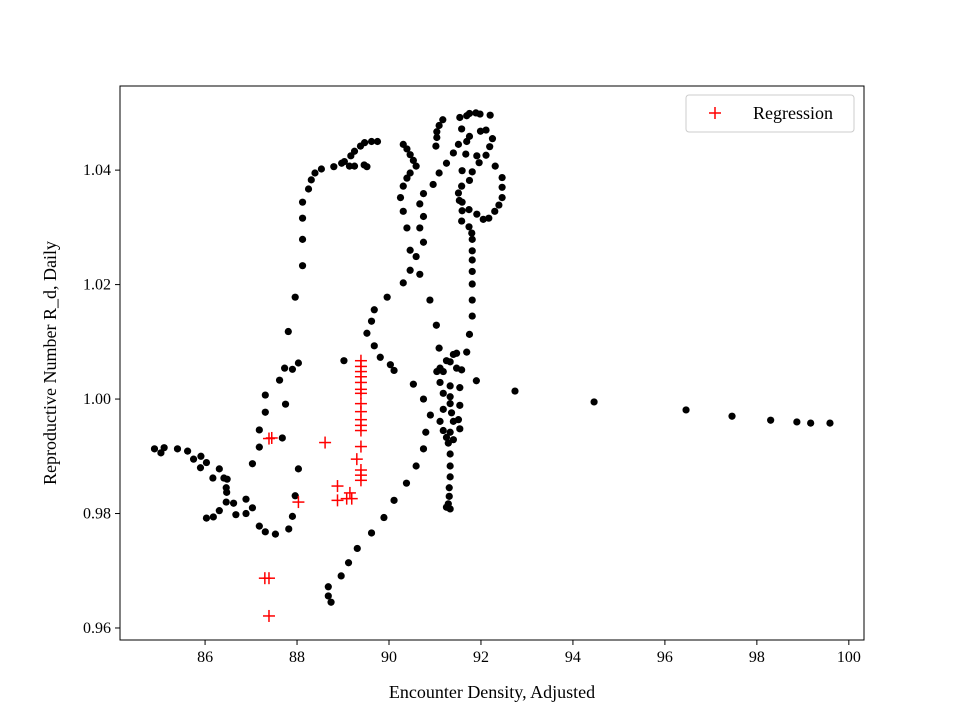 The width and height of the screenshot is (960, 720). I want to click on legend-label-regression: Regression, so click(793, 113).